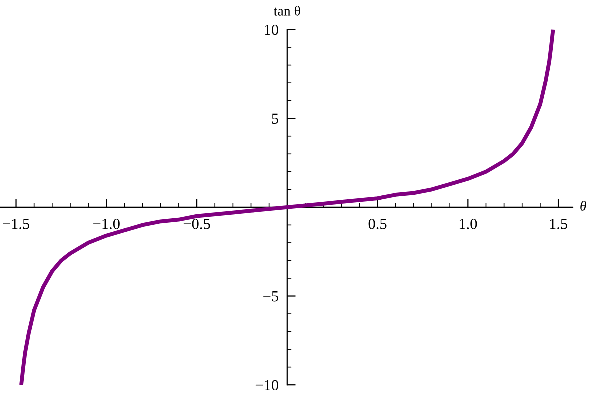 Image resolution: width=600 pixels, height=397 pixels. What do you see at coordinates (377, 224) in the screenshot?
I see `x-tick-label: 0.5` at bounding box center [377, 224].